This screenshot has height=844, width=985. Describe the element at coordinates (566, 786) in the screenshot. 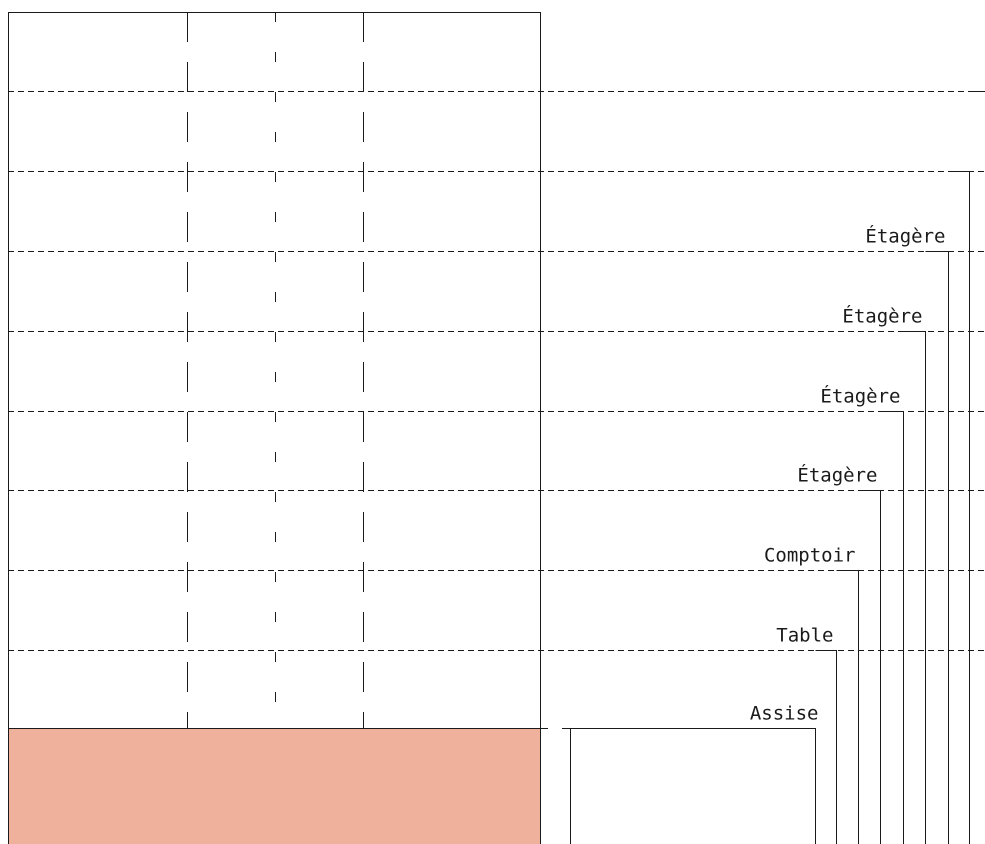

I see `tick` at that location.